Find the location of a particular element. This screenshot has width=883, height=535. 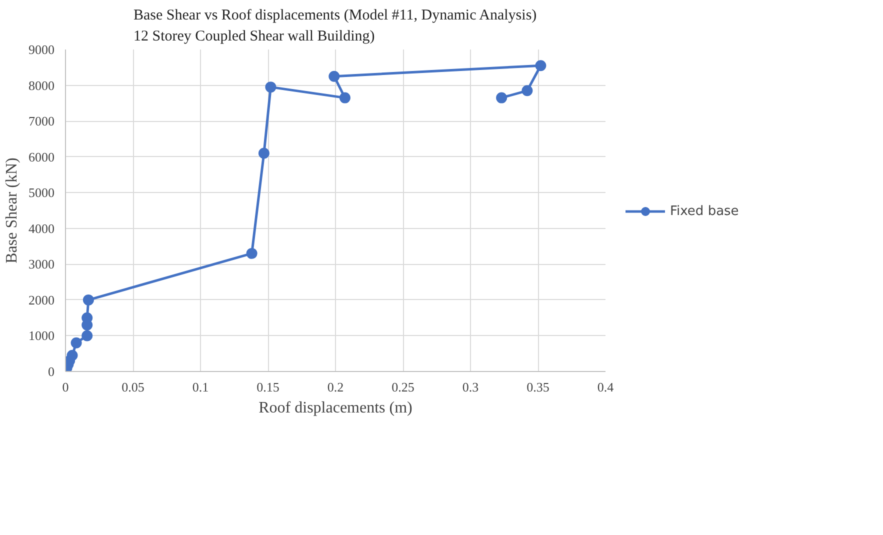

y-tick-label: 8000 is located at coordinates (41, 85).